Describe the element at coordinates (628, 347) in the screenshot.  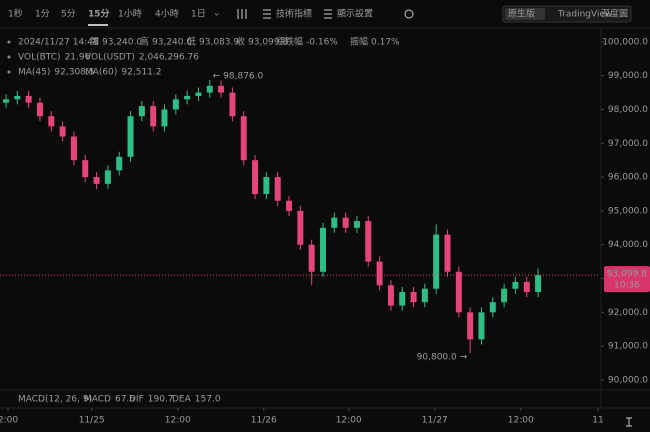
I see `y-tick-label: 91,000.0` at that location.